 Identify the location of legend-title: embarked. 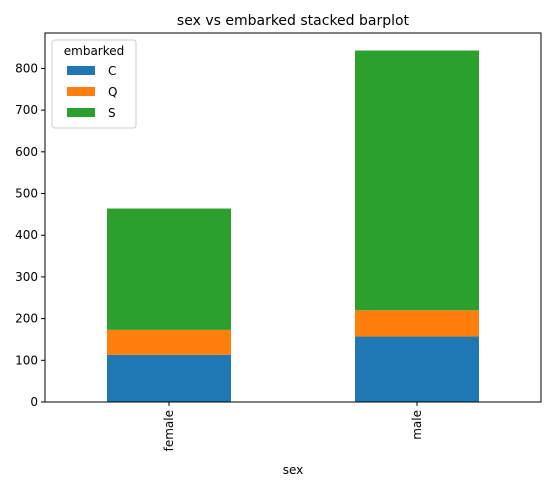
(94, 51).